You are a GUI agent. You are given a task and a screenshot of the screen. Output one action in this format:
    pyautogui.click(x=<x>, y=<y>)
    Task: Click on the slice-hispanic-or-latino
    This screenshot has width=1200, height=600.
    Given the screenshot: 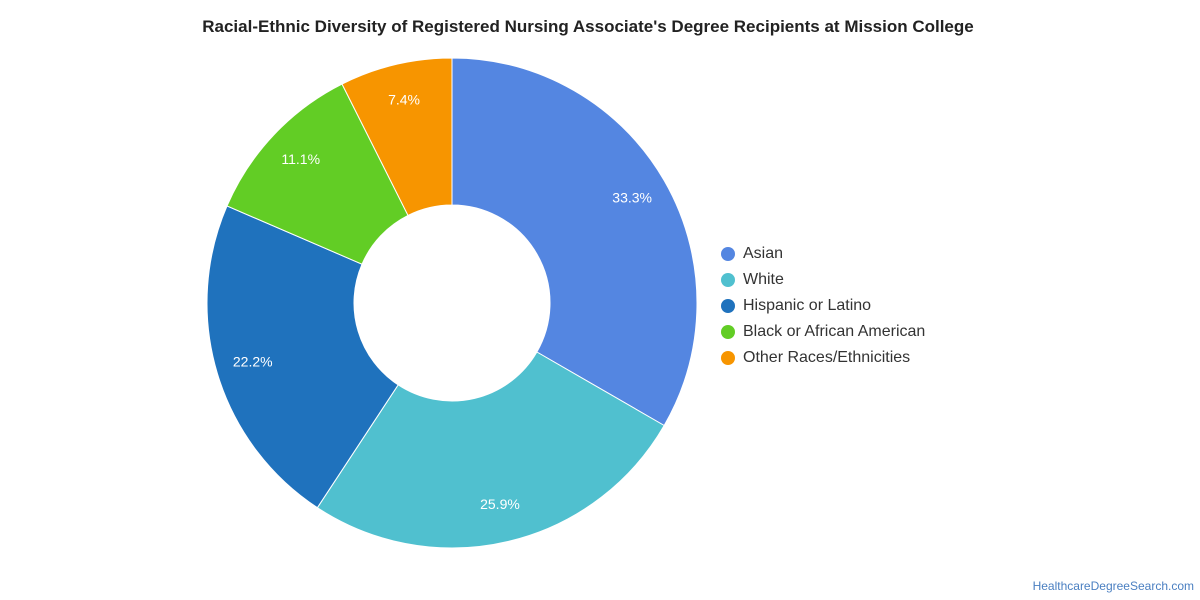 What is the action you would take?
    pyautogui.click(x=302, y=357)
    